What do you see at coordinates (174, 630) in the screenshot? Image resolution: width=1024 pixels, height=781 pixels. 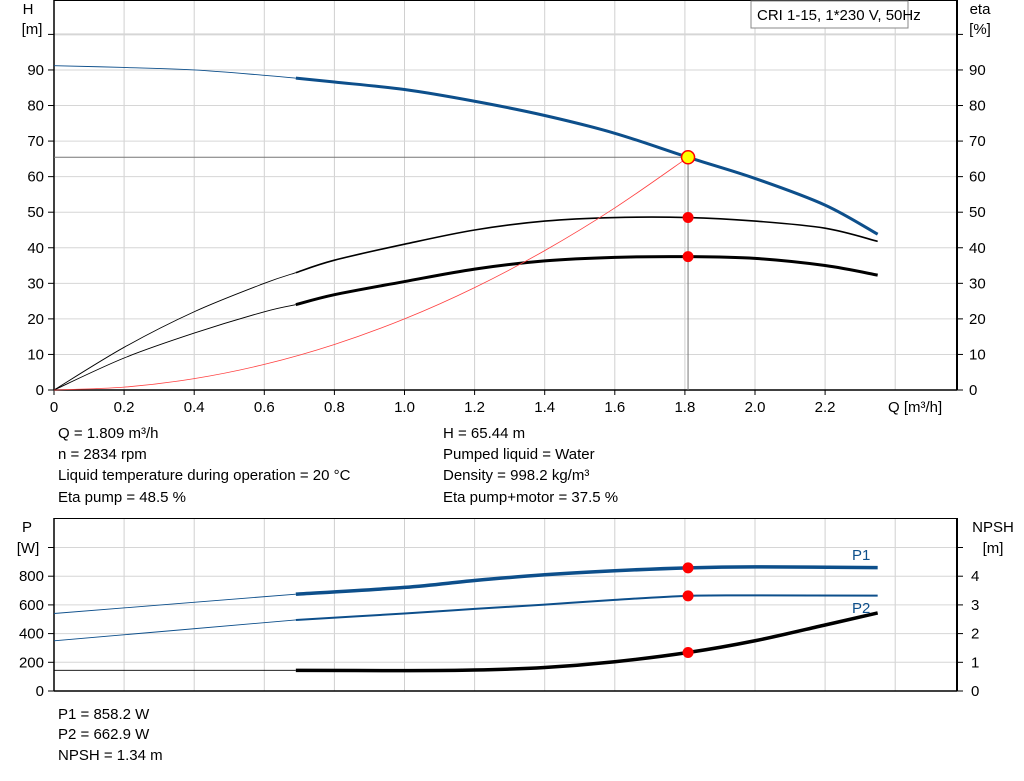 I see `series-P2-curve-extrapolated` at bounding box center [174, 630].